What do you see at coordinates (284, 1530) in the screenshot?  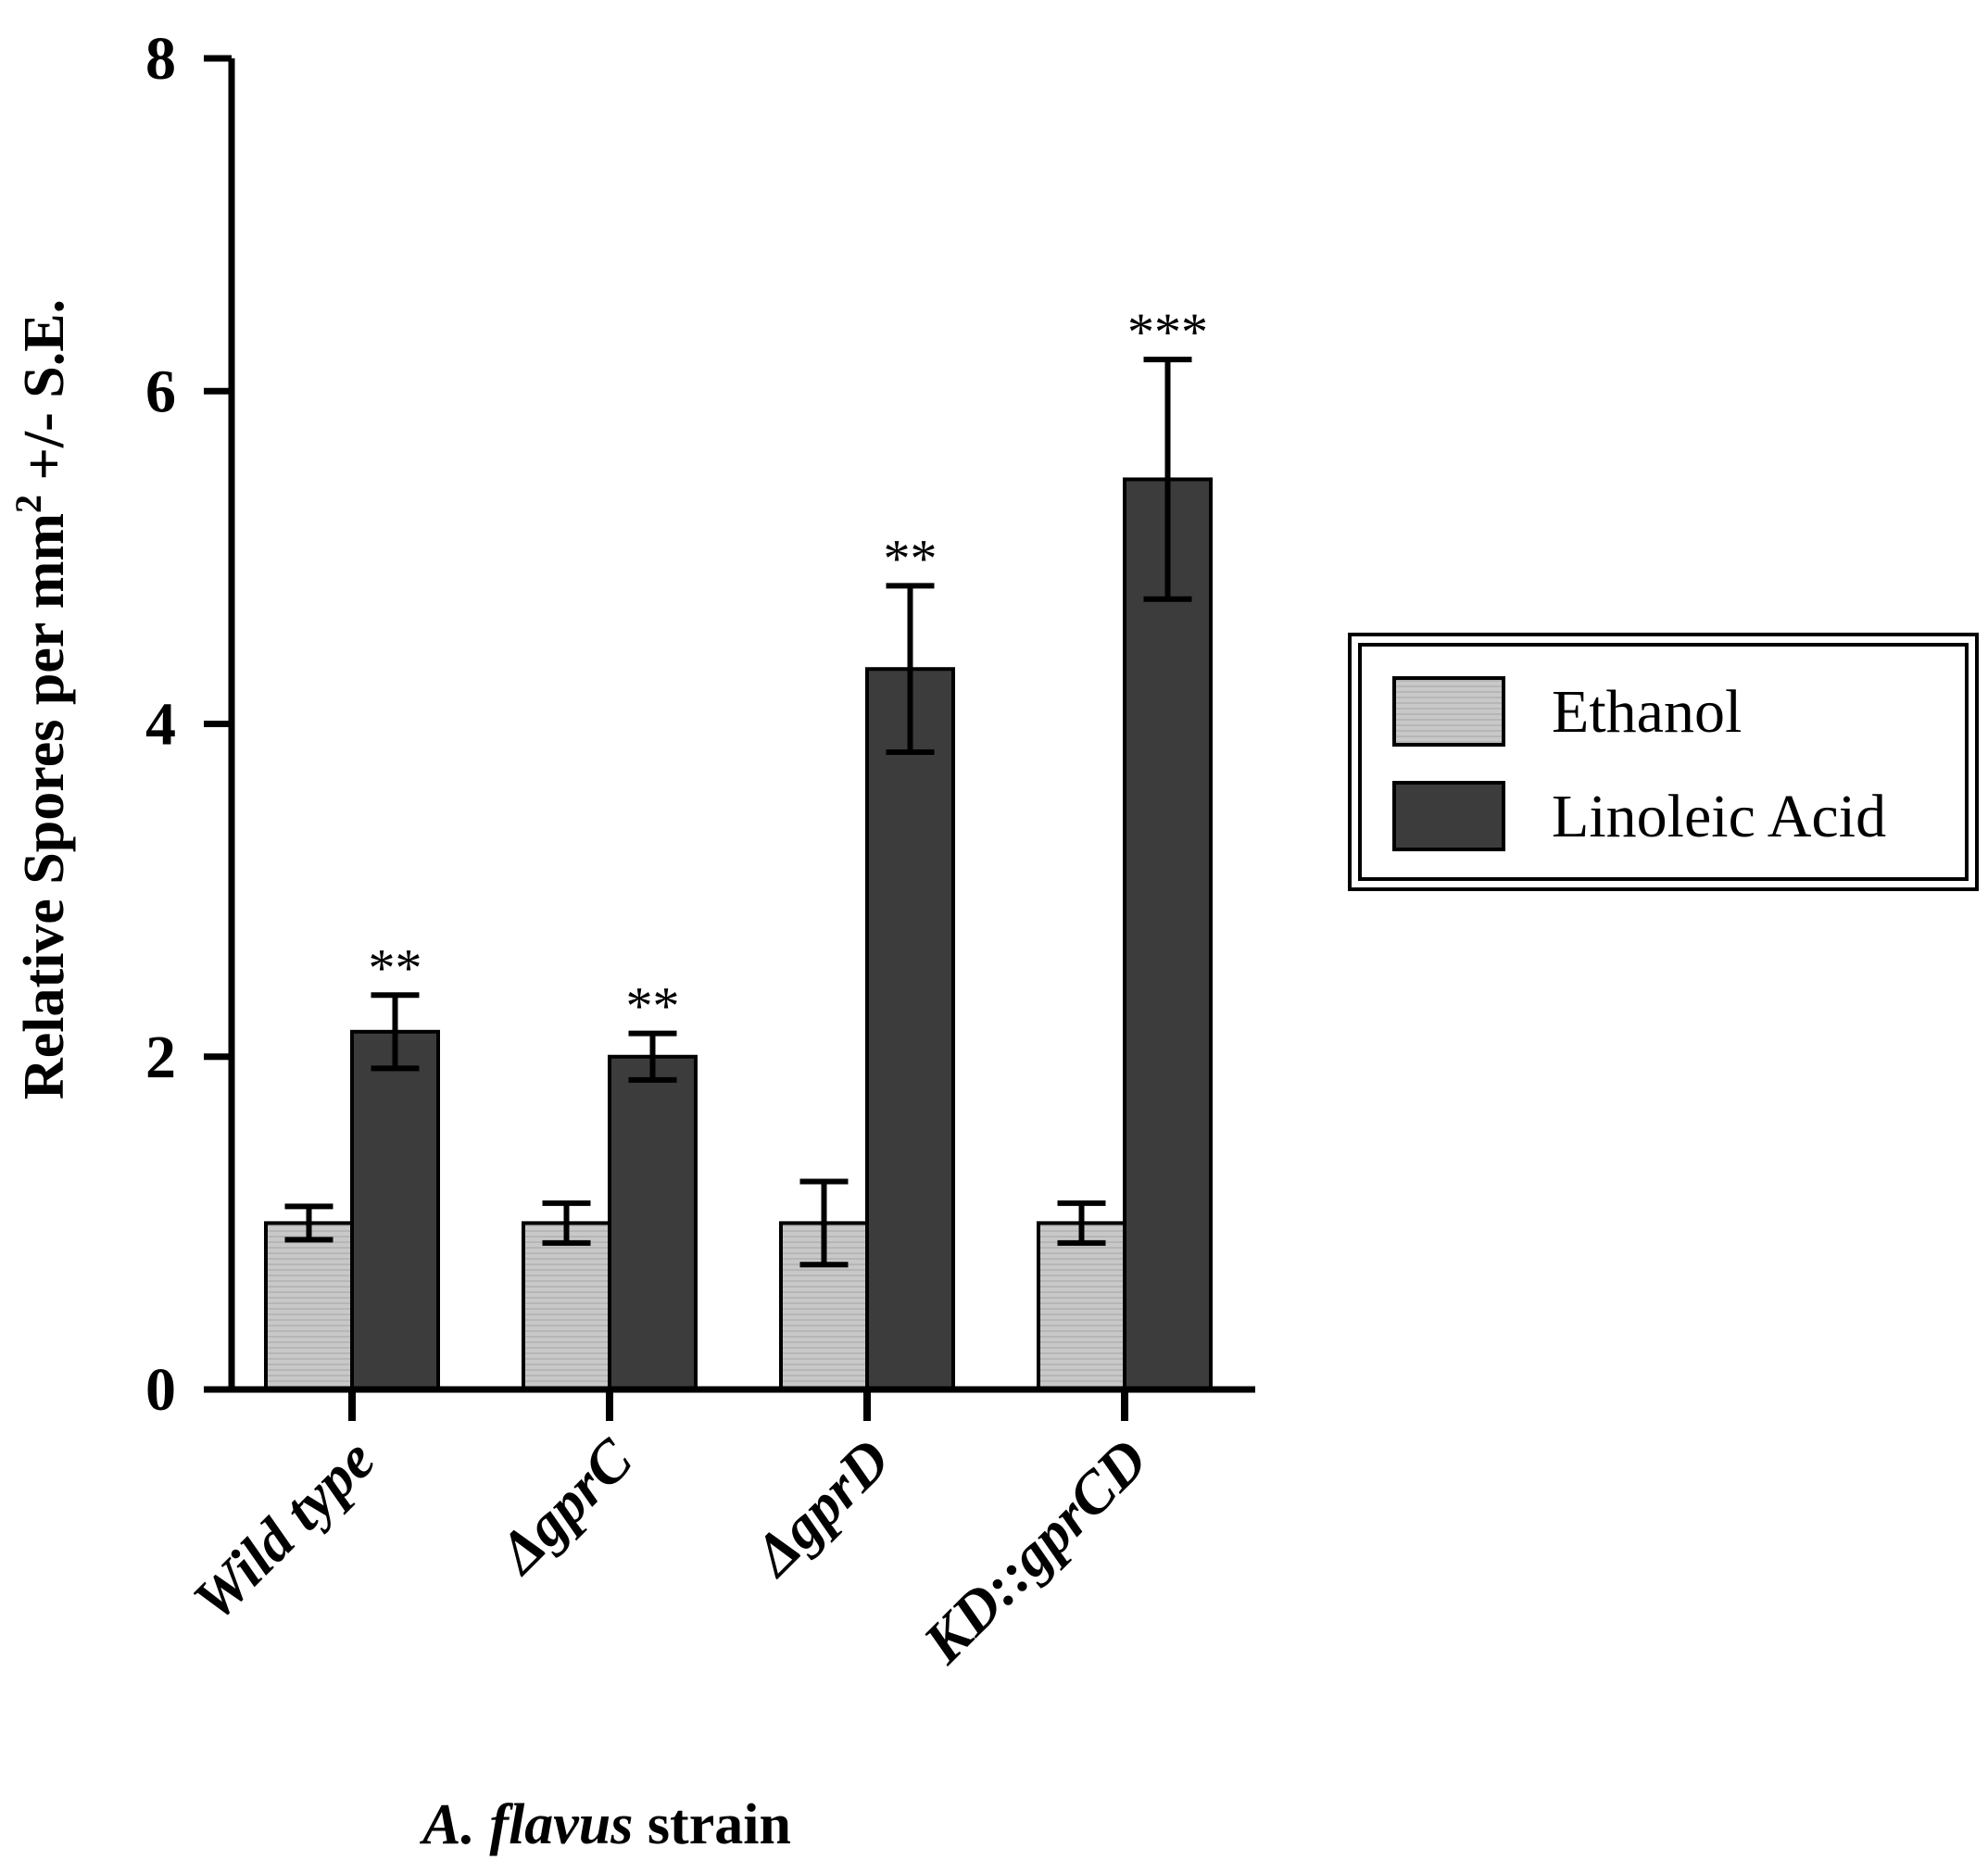 I see `x-tick-label-1: Wild type` at bounding box center [284, 1530].